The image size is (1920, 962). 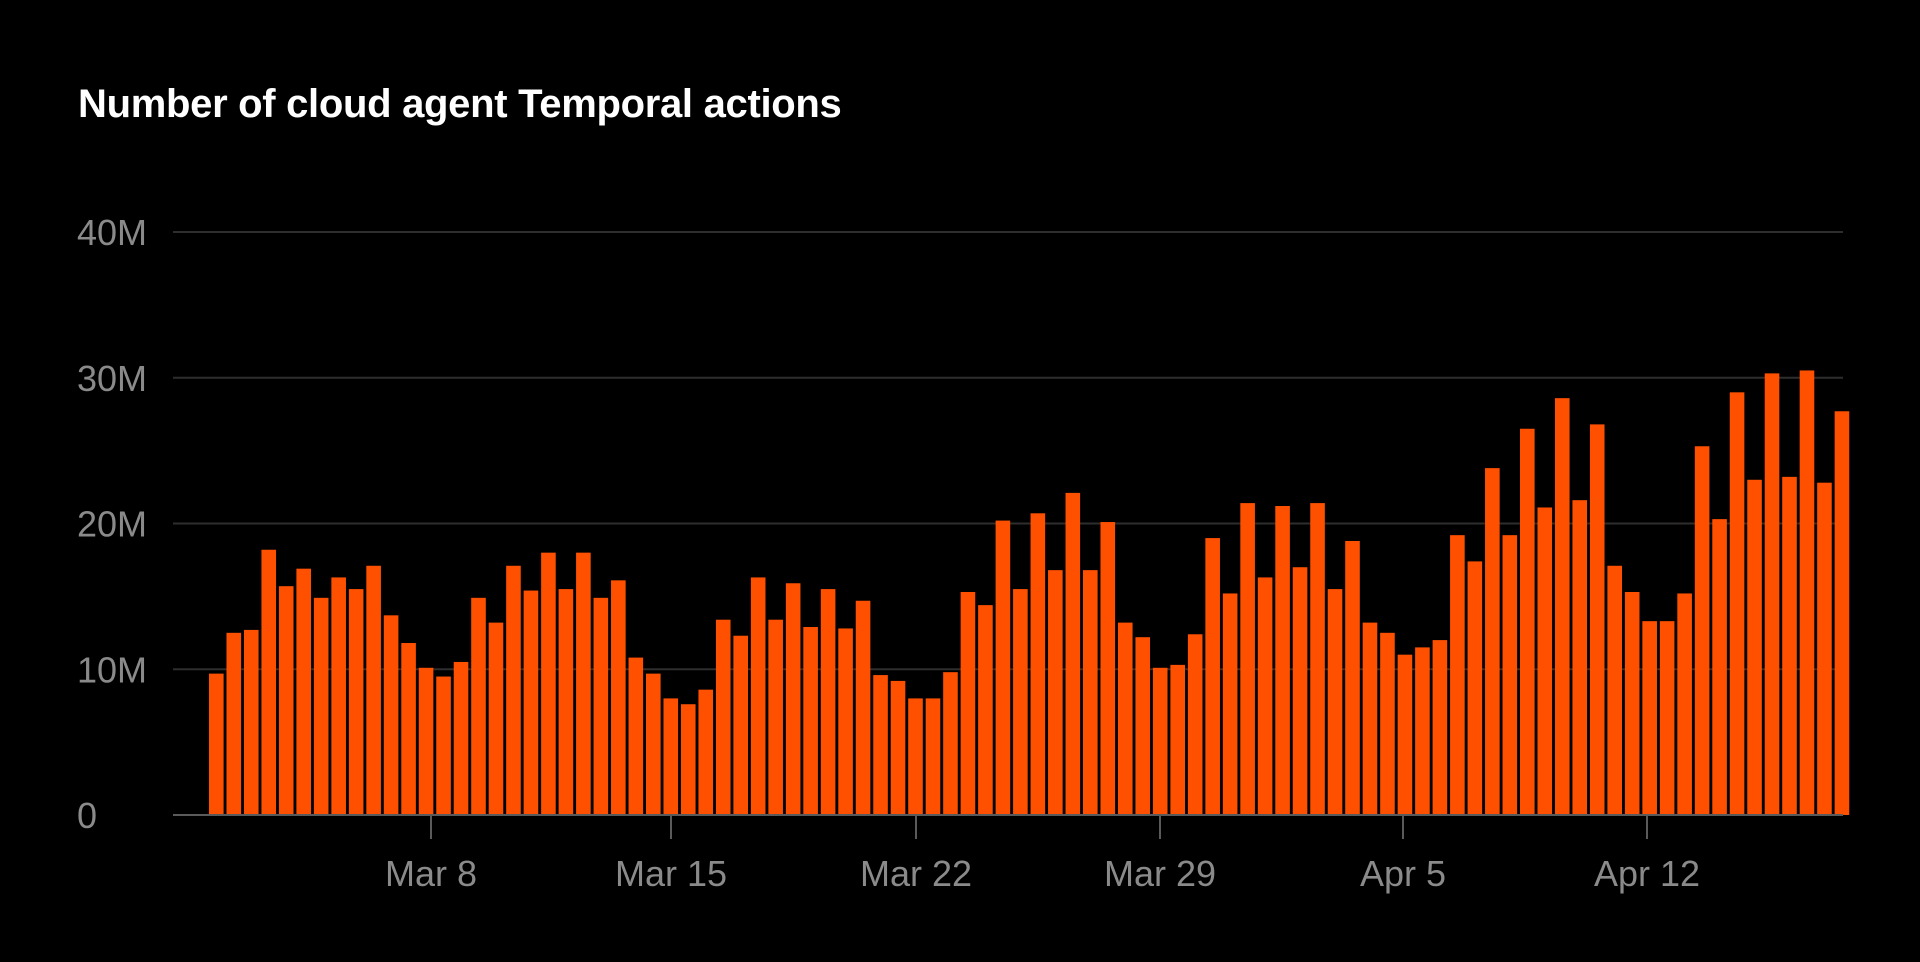 I want to click on chart-title: Number of cloud agent Temporal actions, so click(x=460, y=104).